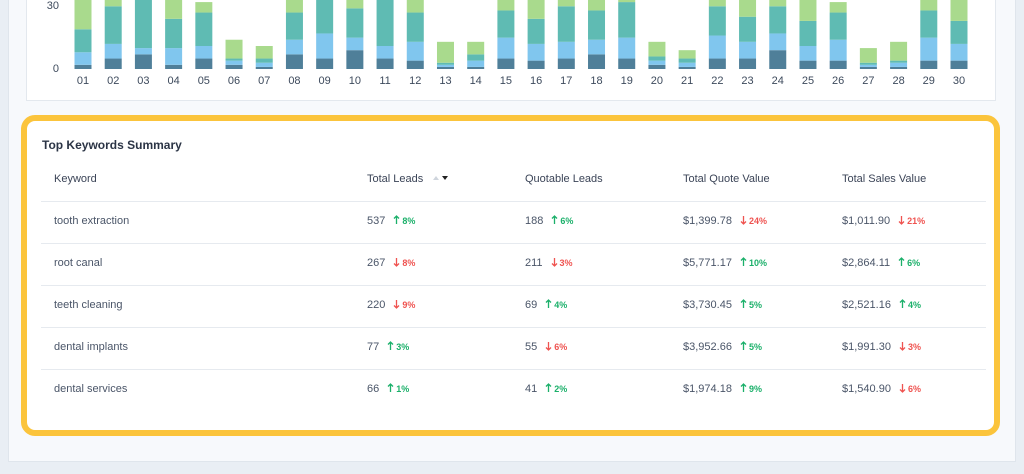 The image size is (1024, 474). What do you see at coordinates (513, 201) in the screenshot?
I see `row-divider` at bounding box center [513, 201].